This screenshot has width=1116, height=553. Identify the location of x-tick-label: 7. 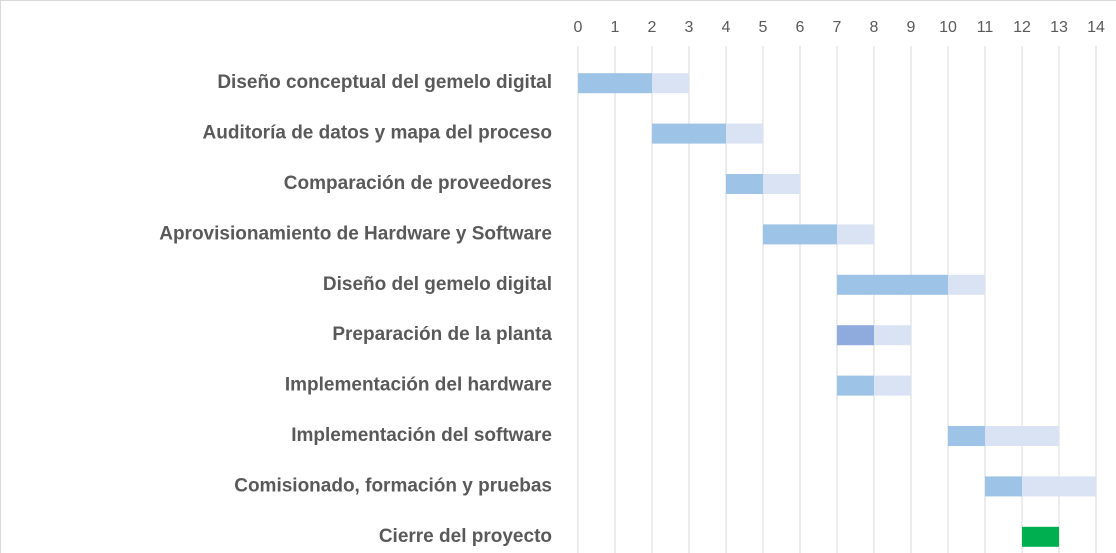
(837, 27).